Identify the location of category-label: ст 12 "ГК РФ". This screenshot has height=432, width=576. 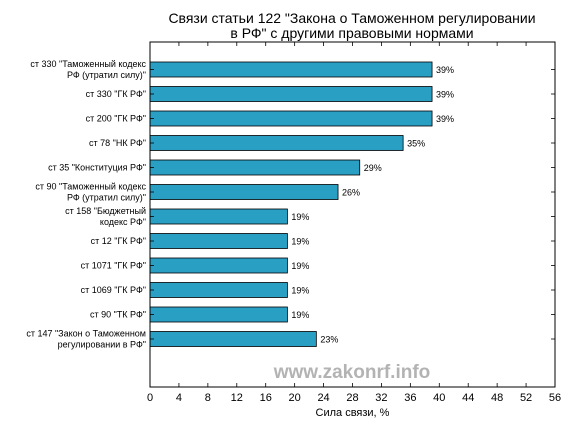
(118, 241).